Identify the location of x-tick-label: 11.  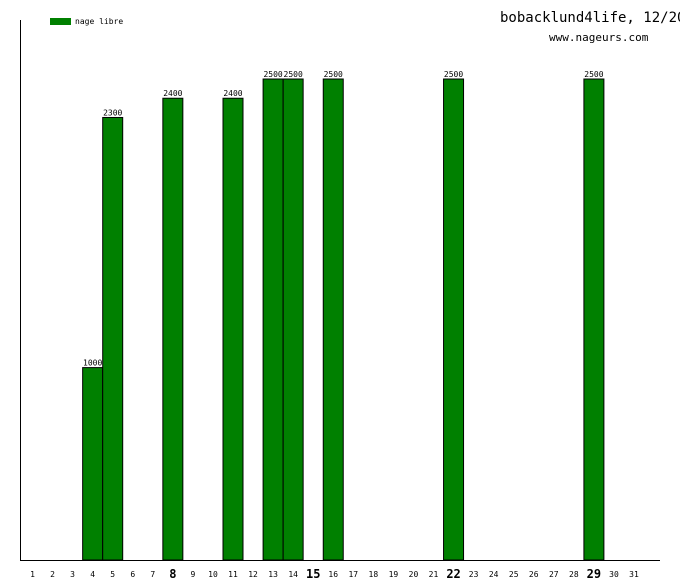
(233, 574).